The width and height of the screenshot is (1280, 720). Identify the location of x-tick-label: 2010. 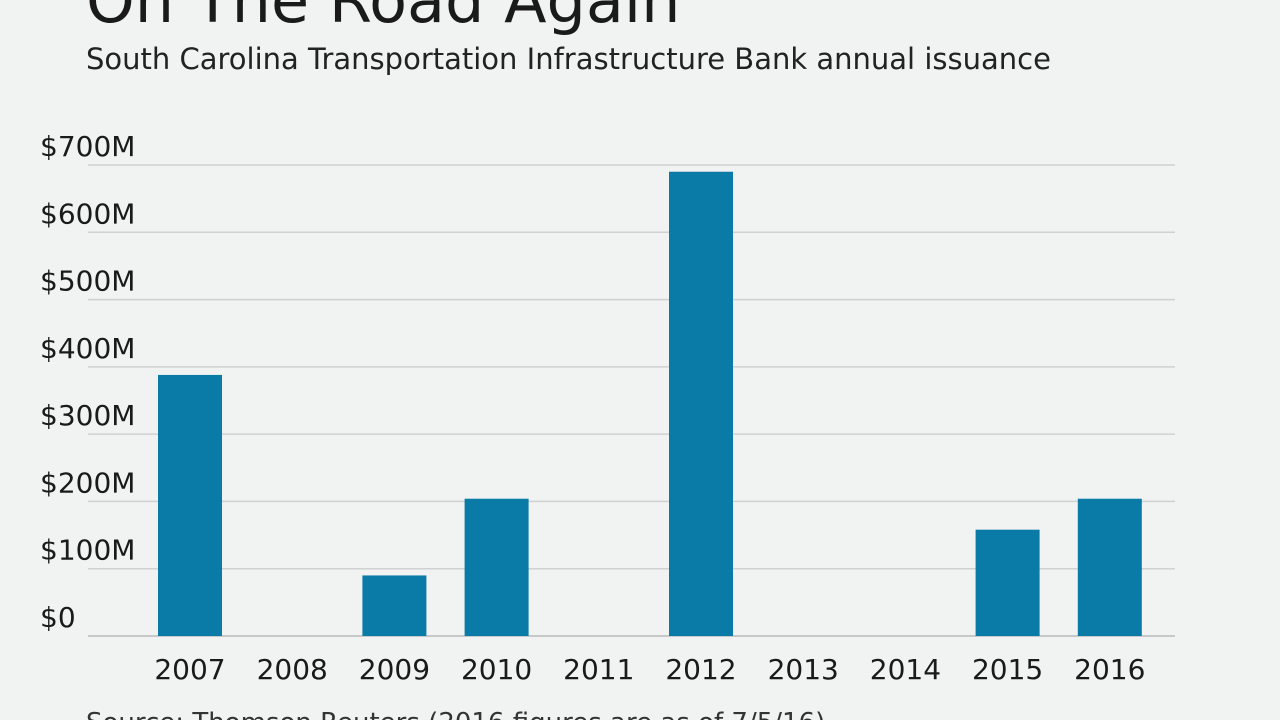
(496, 669).